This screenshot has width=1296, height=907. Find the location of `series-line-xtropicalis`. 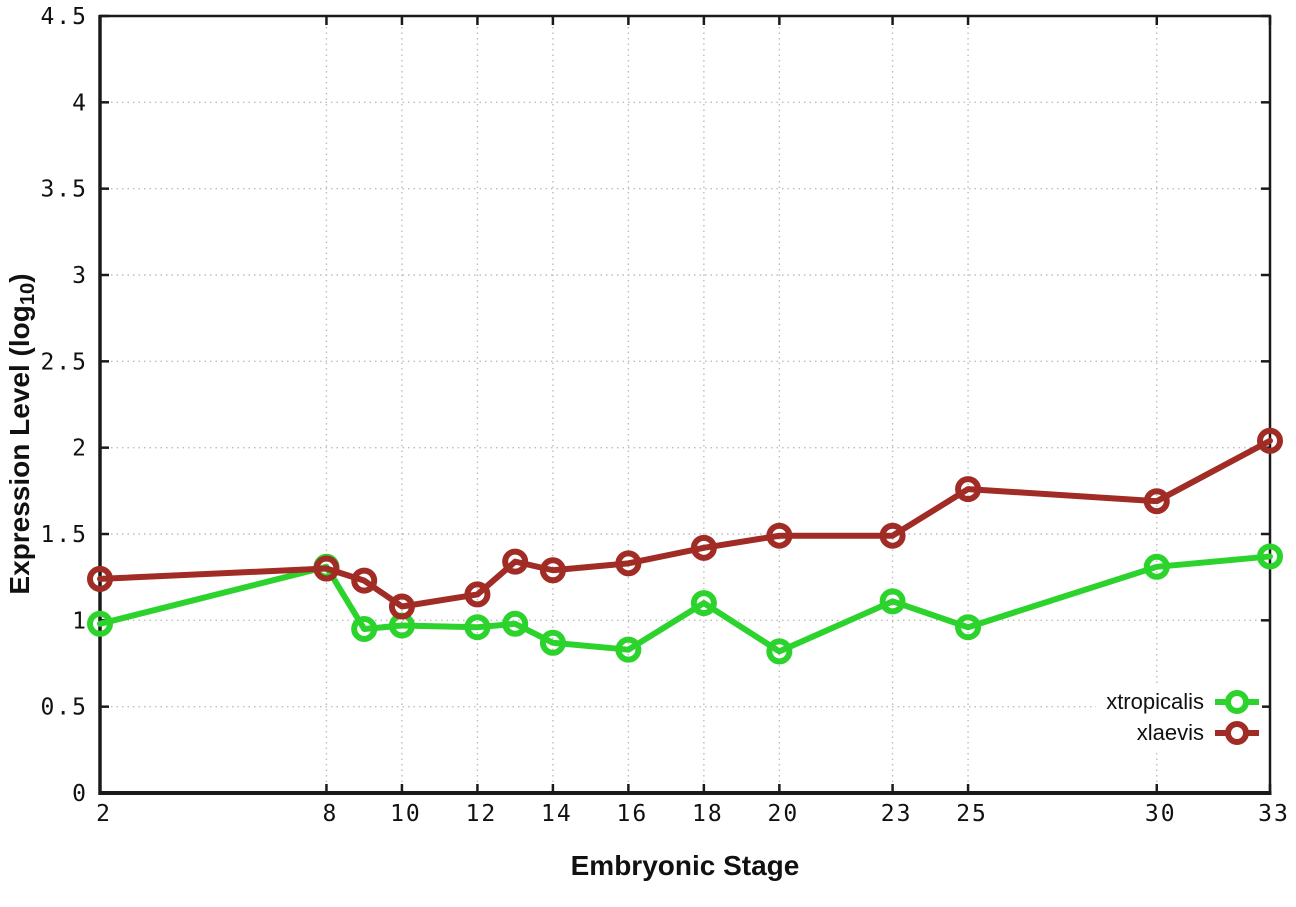

series-line-xtropicalis is located at coordinates (685, 604).